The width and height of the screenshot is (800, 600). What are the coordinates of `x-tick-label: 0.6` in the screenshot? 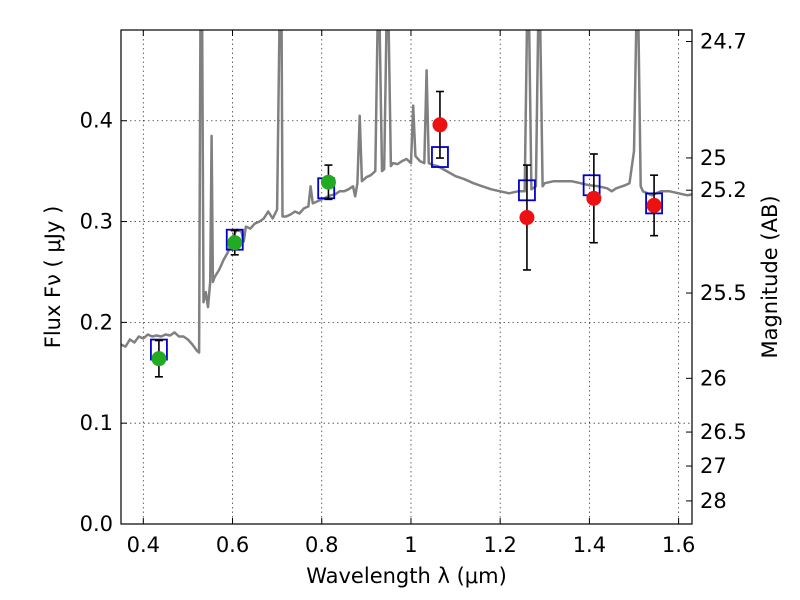 It's located at (232, 545).